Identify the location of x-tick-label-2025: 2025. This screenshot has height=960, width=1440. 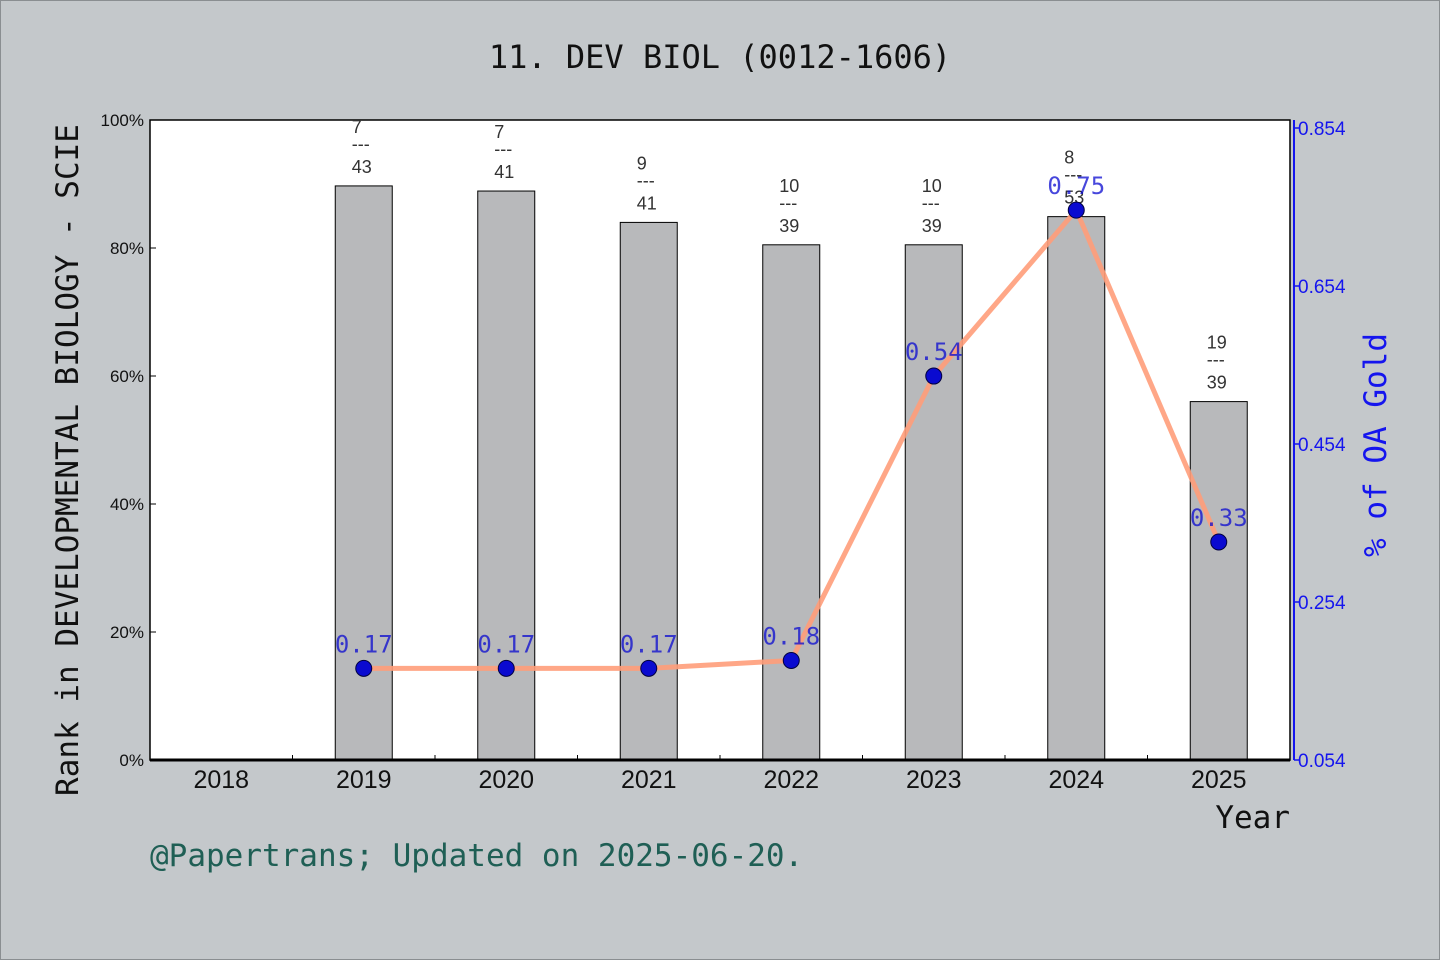
(1219, 780).